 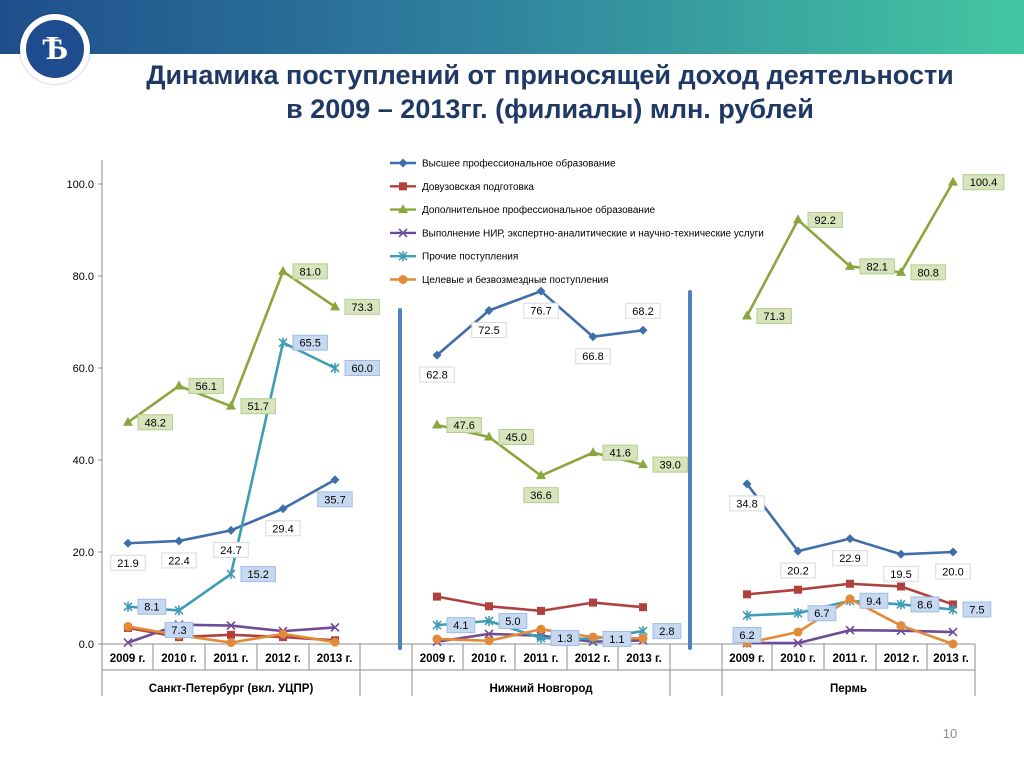 What do you see at coordinates (666, 632) in the screenshot?
I see `data-label: 2.8` at bounding box center [666, 632].